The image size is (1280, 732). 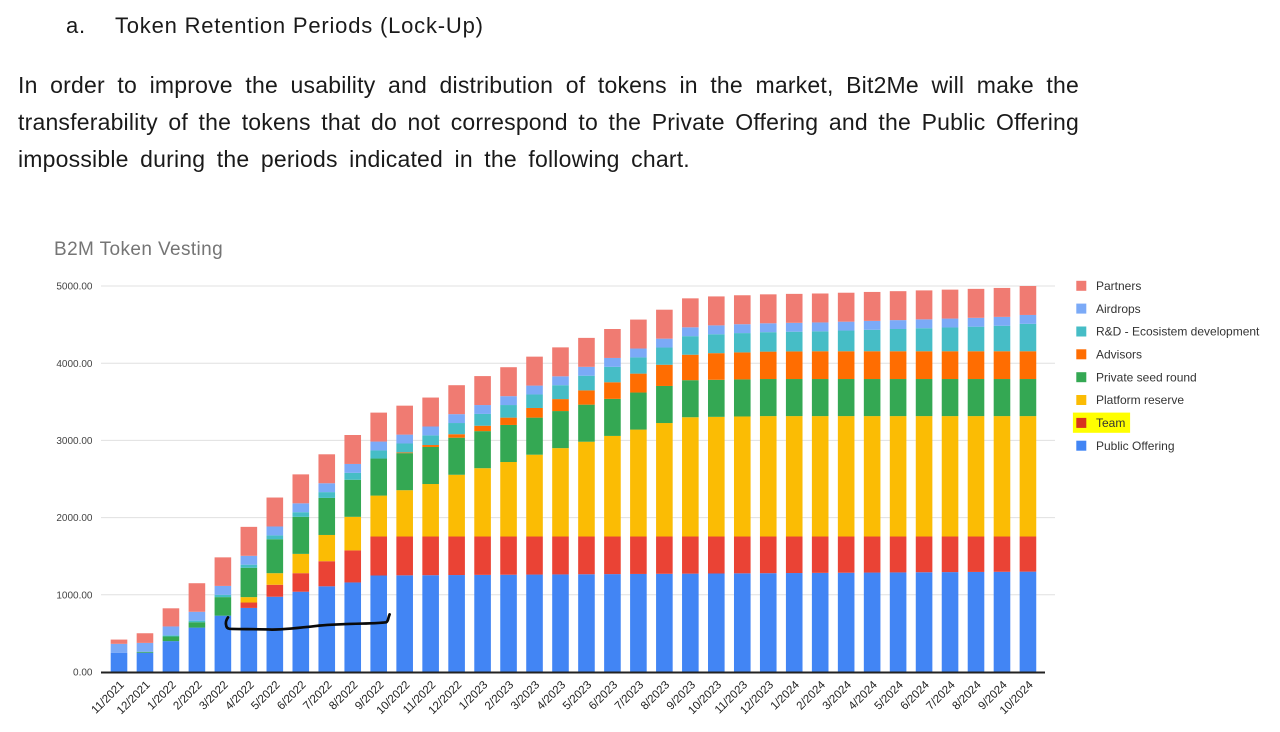 What do you see at coordinates (1135, 446) in the screenshot?
I see `svg-text: Public Offering` at bounding box center [1135, 446].